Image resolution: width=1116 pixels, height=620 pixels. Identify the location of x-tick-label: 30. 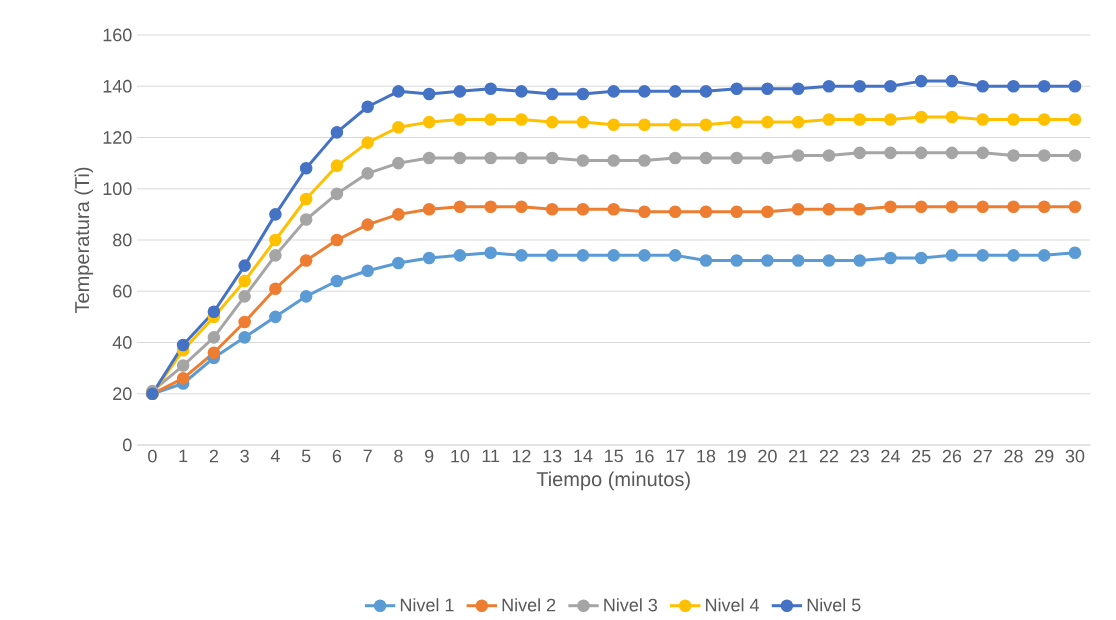
(1075, 456).